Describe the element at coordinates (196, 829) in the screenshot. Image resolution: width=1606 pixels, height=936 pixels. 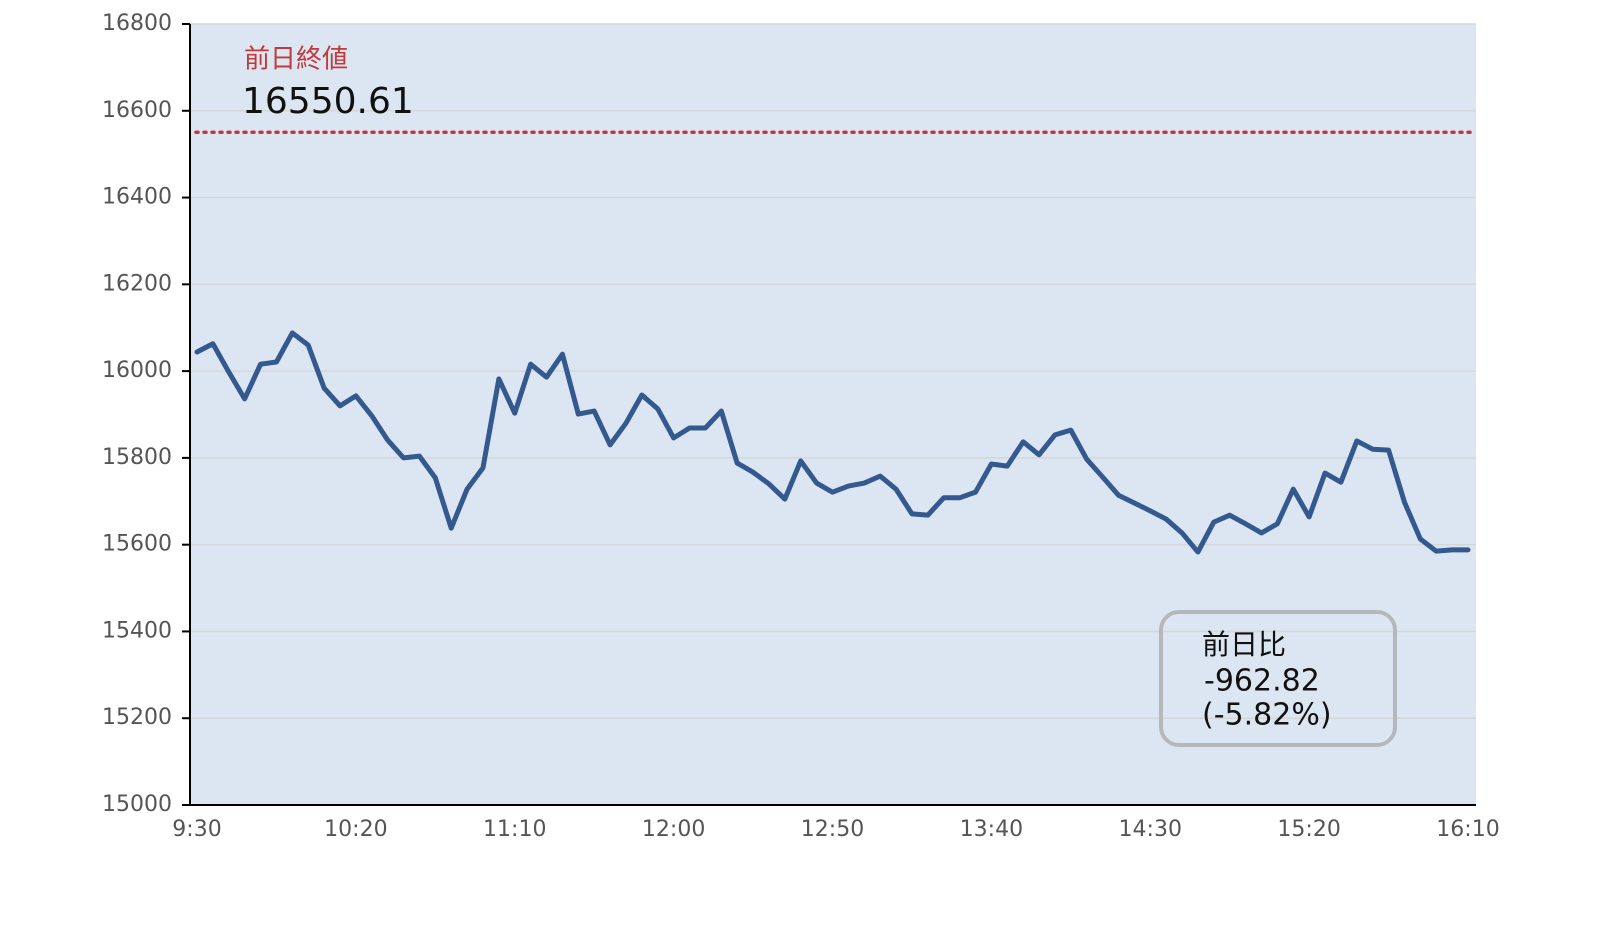
I see `x-tick-label: 9:30` at that location.